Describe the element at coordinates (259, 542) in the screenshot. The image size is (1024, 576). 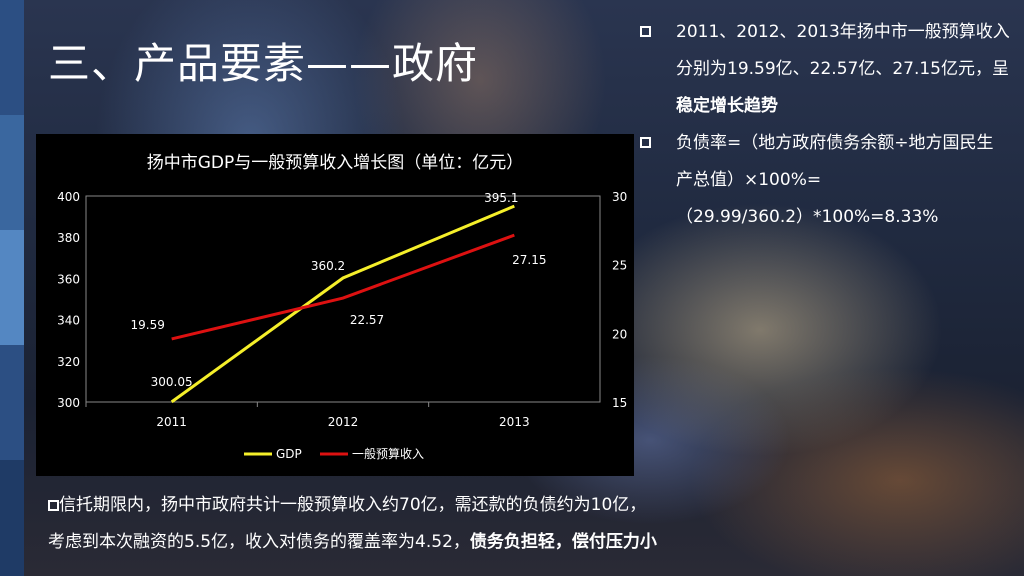
I see `summary-line-2-text: 考虑到本次融资的5.5亿，收入对债务的覆盖率为4.52，` at that location.